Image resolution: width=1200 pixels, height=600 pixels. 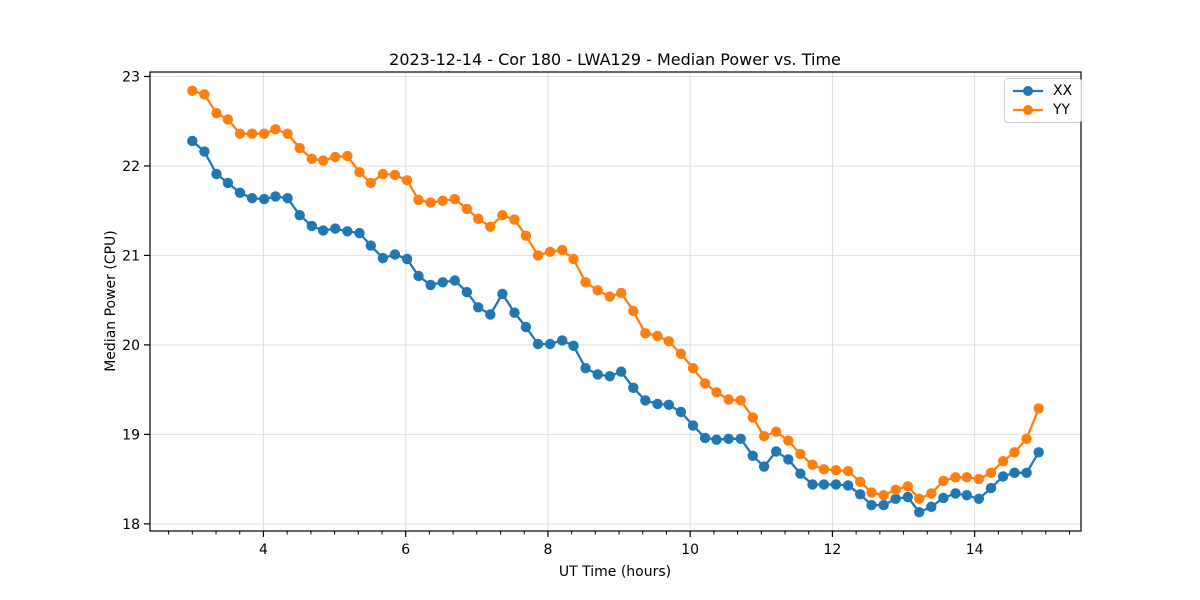 I want to click on y-tick-label: 22, so click(x=131, y=167).